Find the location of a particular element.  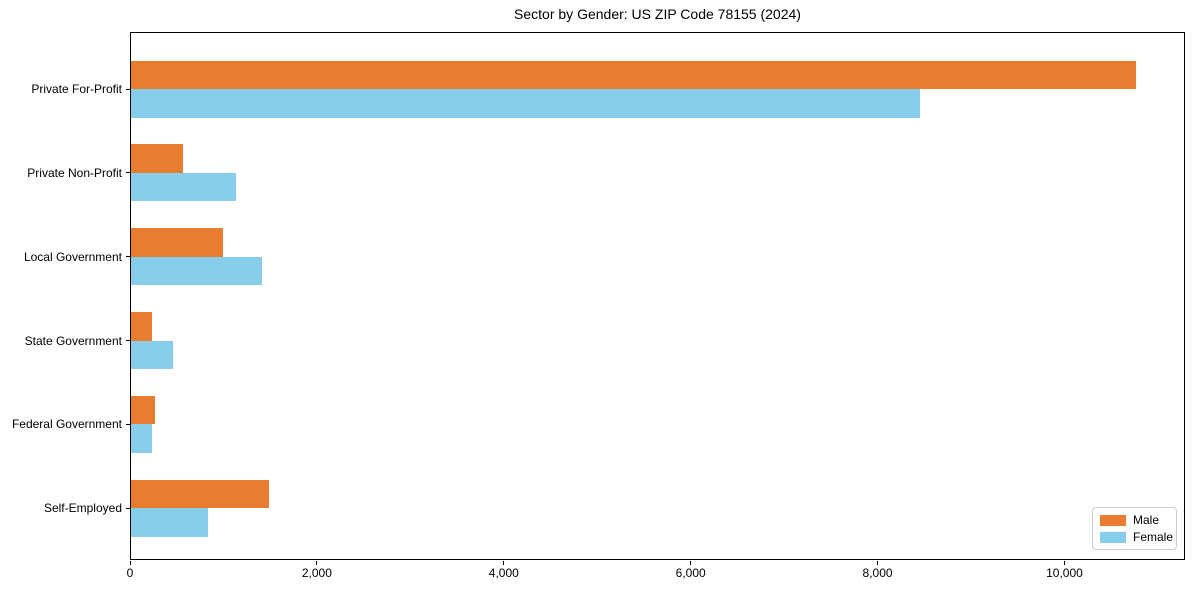

bar-male-private-non-profit is located at coordinates (157, 158).